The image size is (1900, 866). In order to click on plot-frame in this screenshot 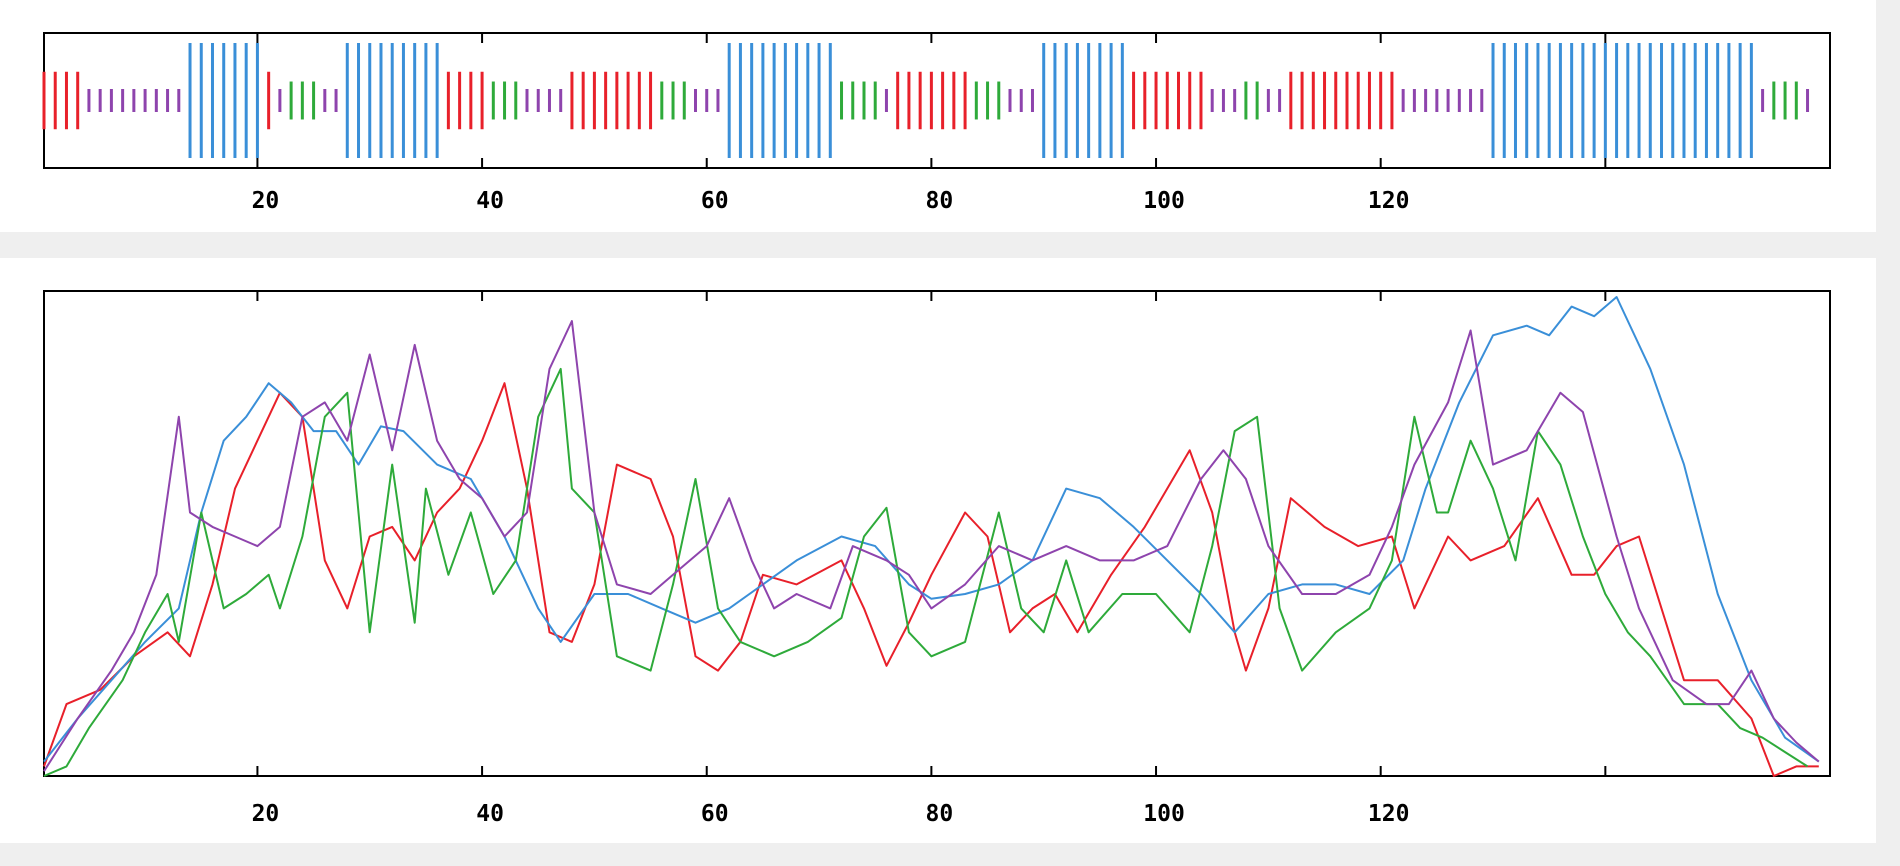, I will do `click(937, 100)`.